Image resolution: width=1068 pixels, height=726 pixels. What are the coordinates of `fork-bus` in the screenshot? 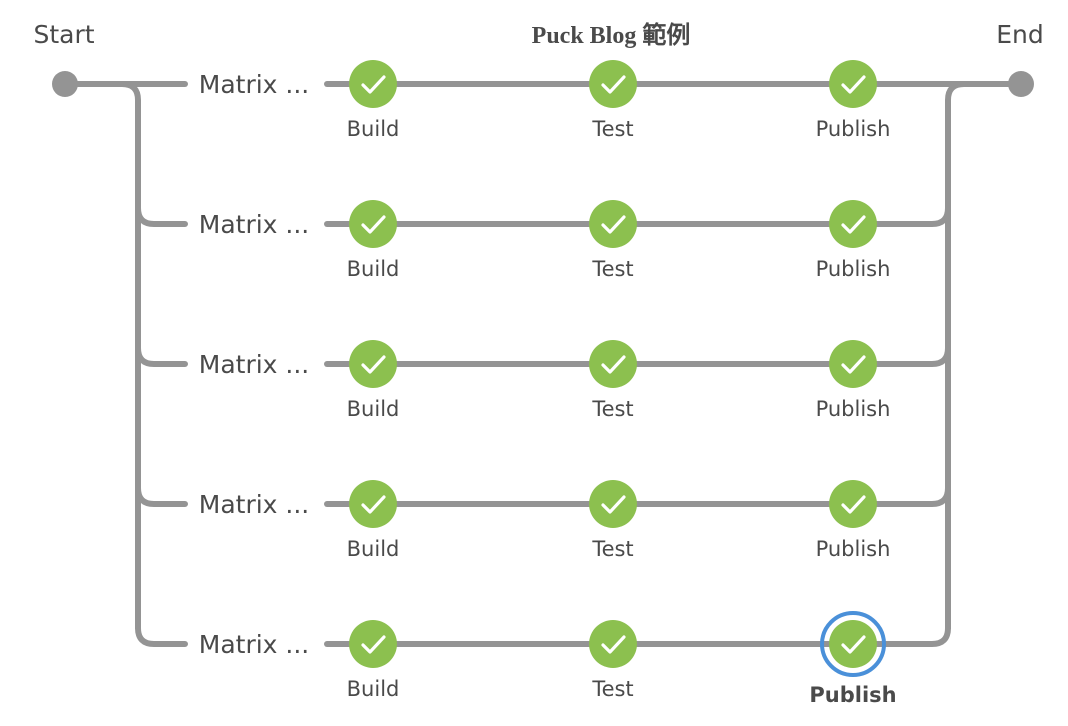 It's located at (130, 356).